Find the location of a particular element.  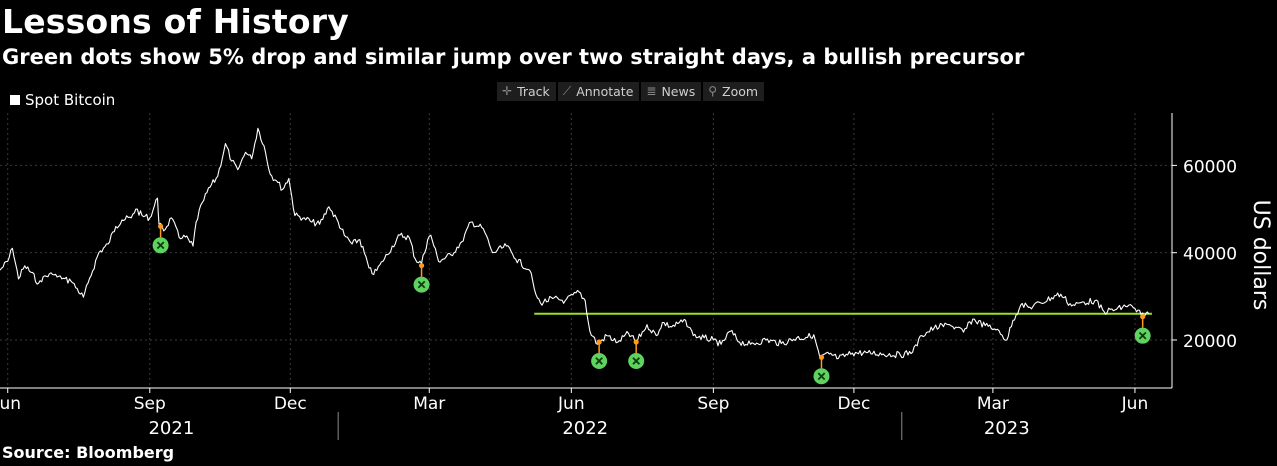

x-year-label: 2021 is located at coordinates (171, 428).